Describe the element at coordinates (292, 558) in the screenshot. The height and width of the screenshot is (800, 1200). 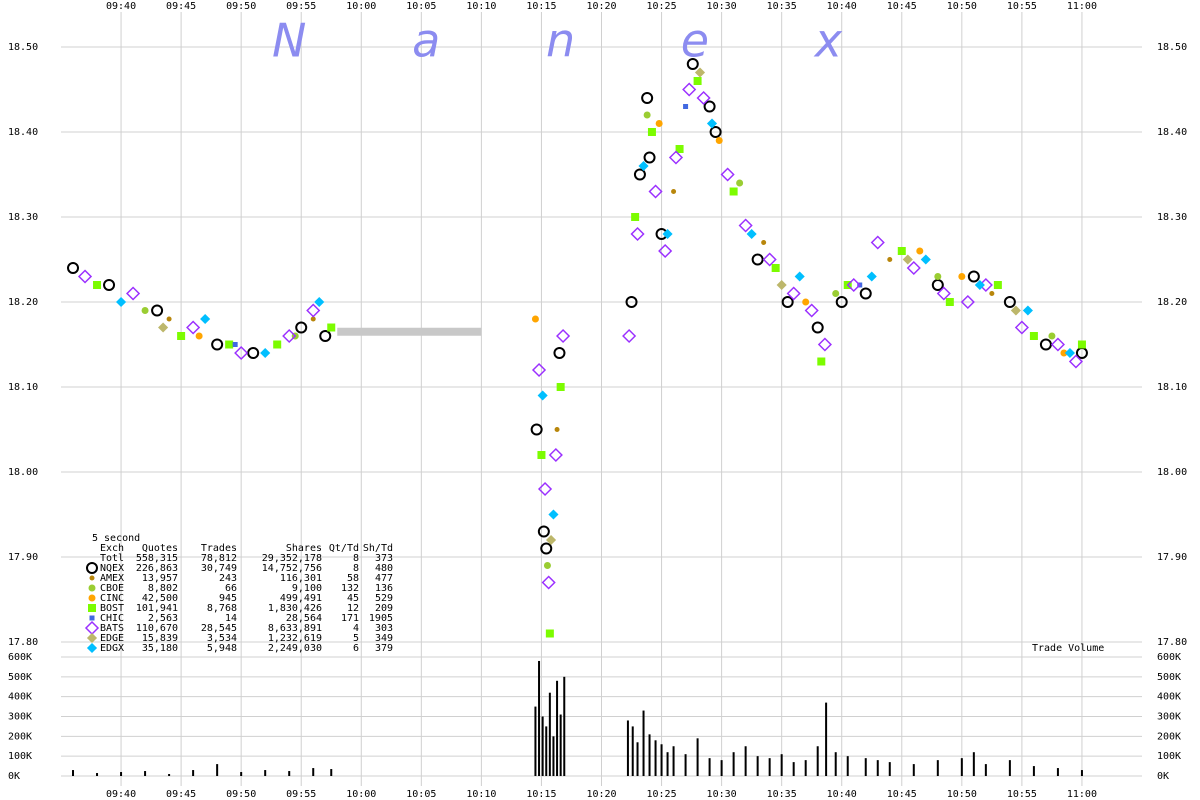
I see `legend-cell: 29,352,178` at that location.